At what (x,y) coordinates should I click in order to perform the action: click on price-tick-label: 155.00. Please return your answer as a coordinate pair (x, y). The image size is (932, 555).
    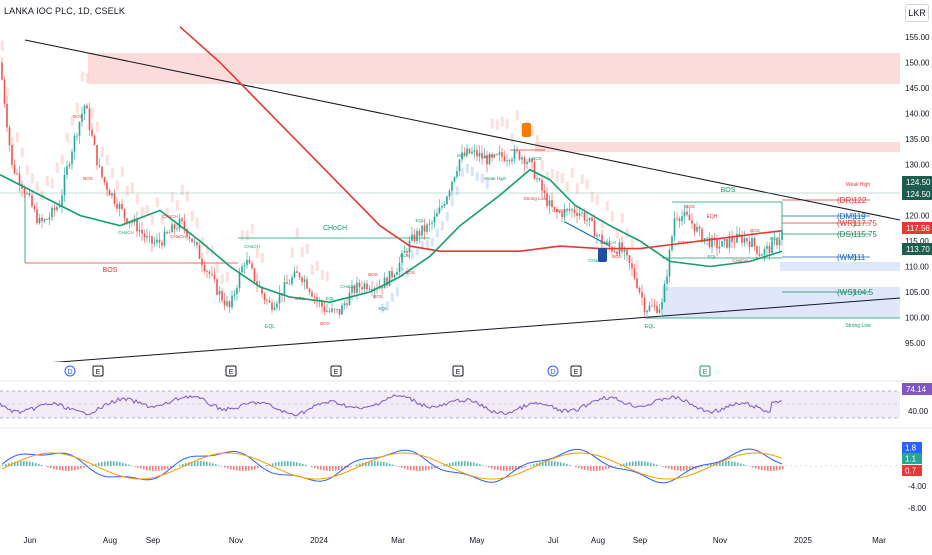
    Looking at the image, I should click on (917, 37).